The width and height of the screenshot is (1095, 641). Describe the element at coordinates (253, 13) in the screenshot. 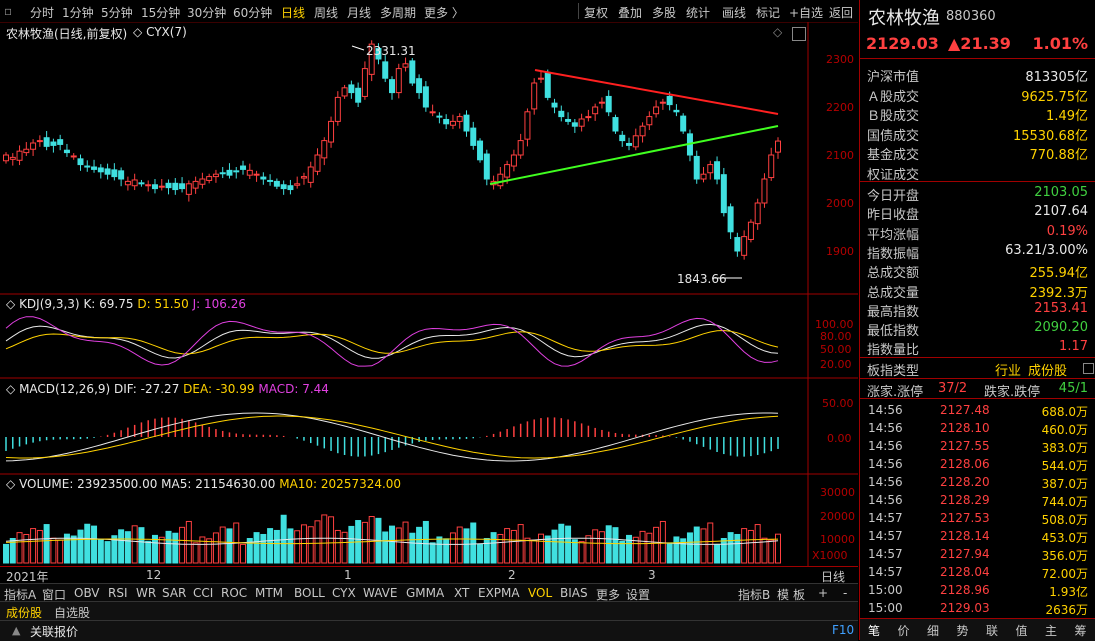

I see `period-60min: 60分钟` at that location.